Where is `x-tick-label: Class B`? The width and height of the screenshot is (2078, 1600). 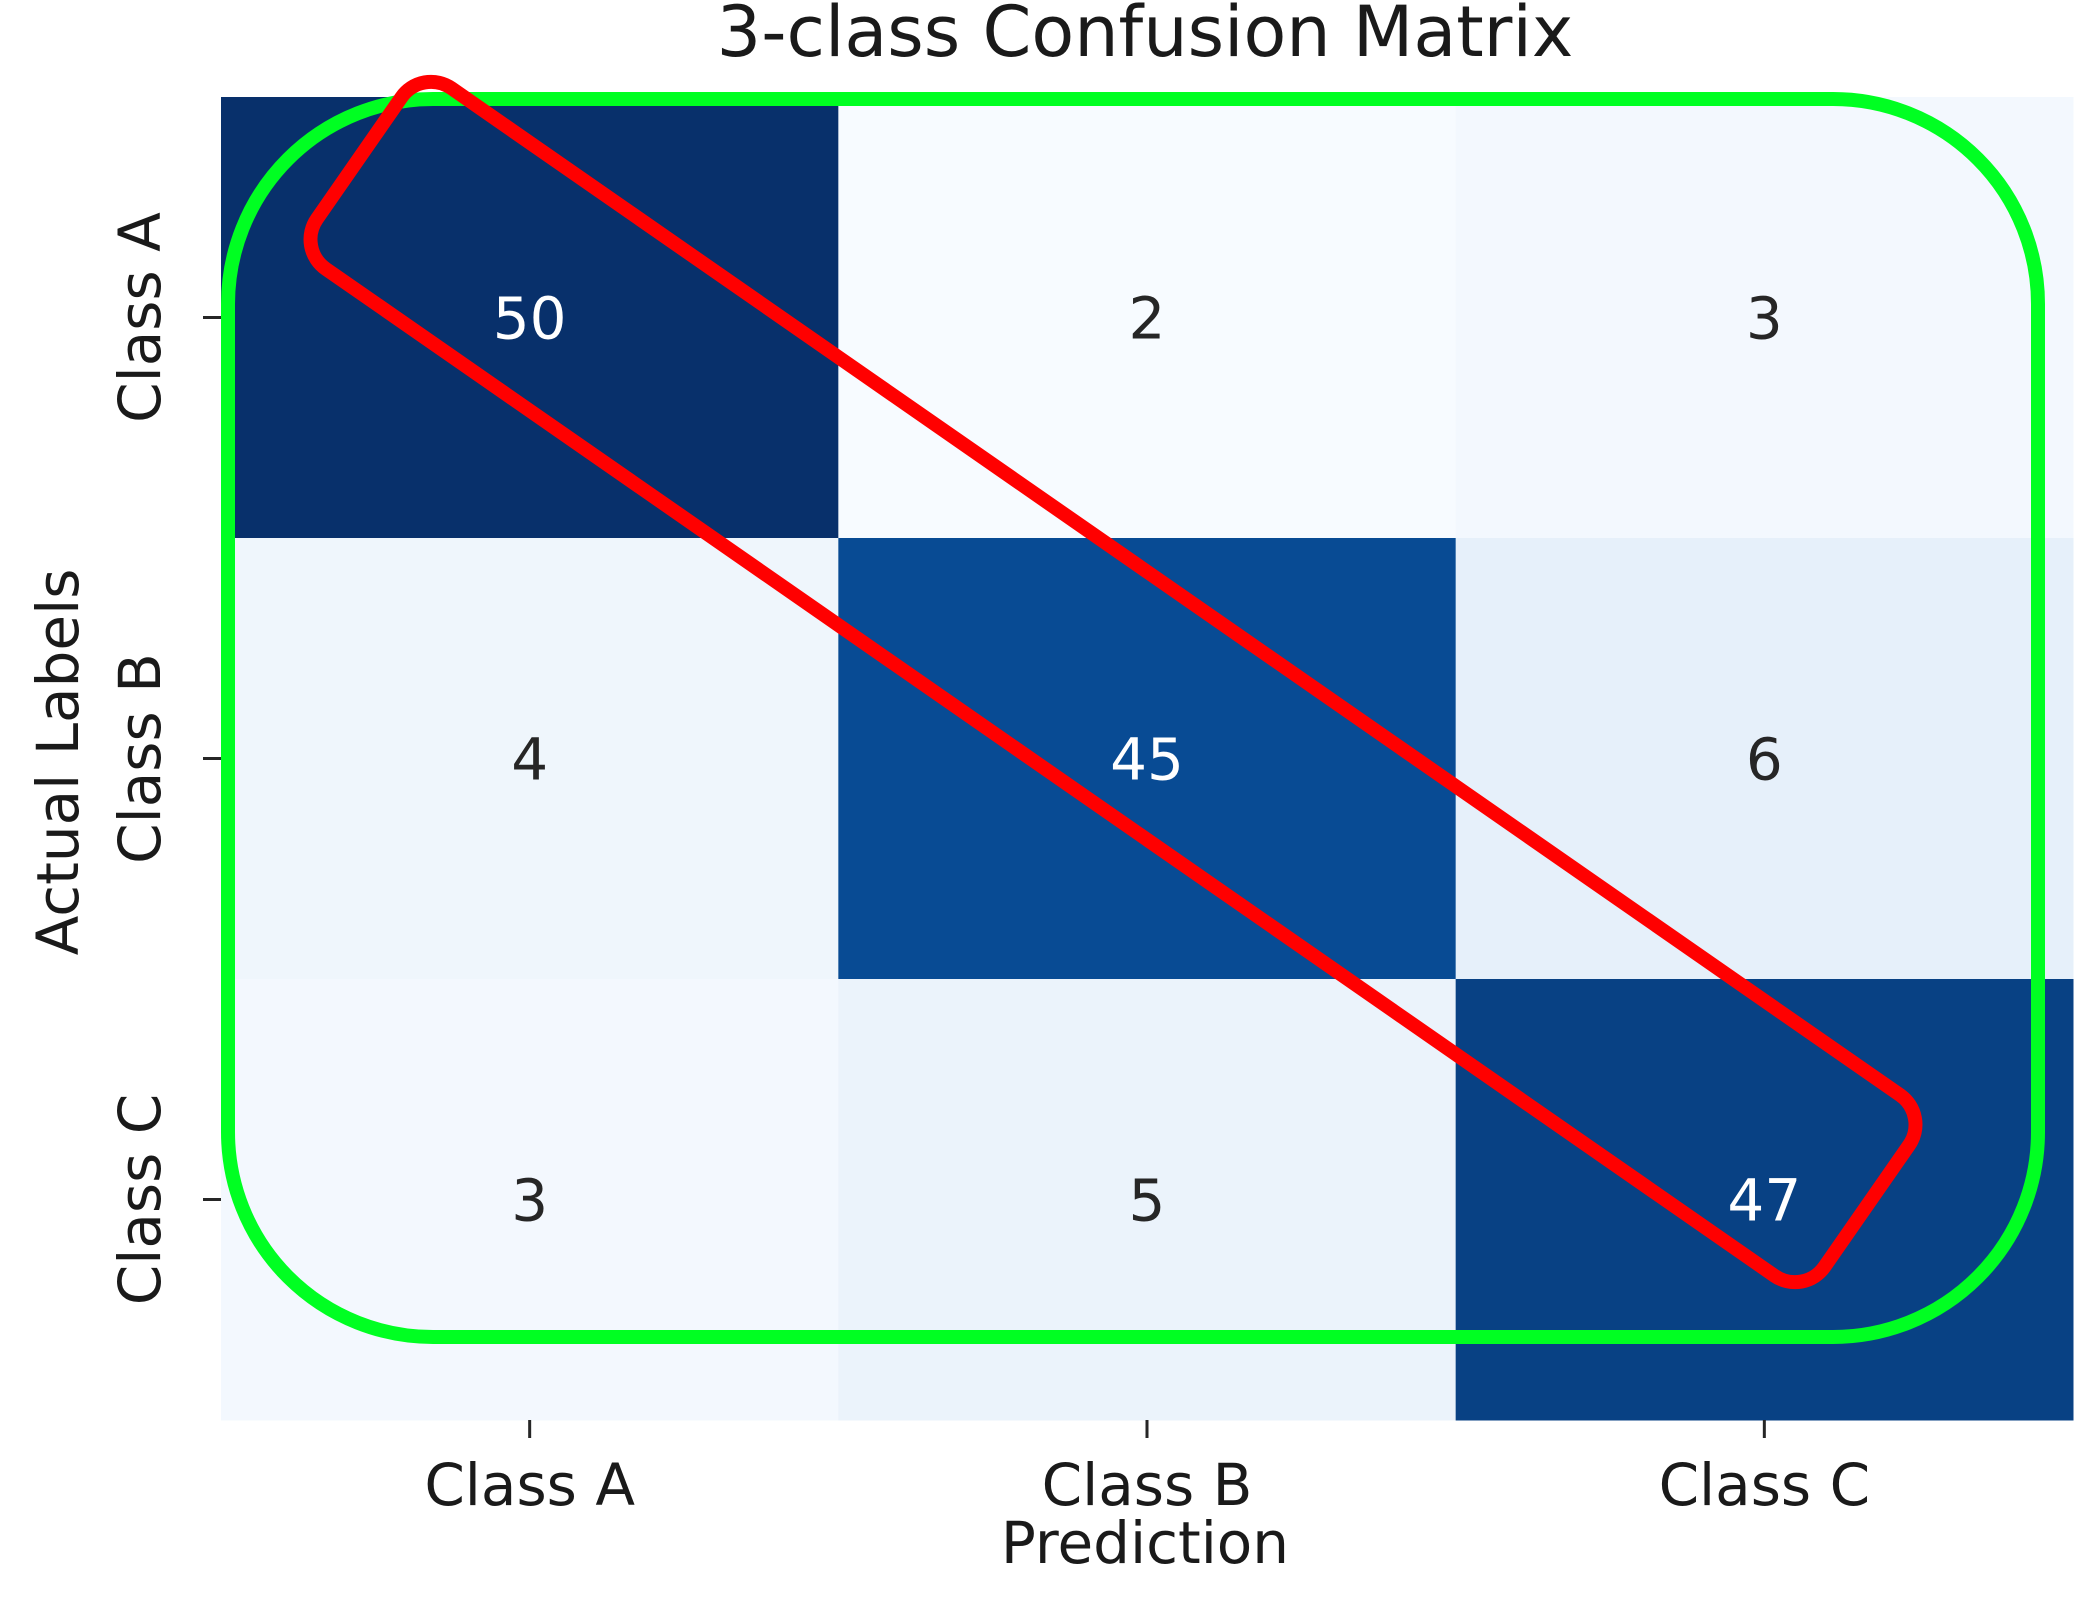
x-tick-label: Class B is located at coordinates (1147, 1485).